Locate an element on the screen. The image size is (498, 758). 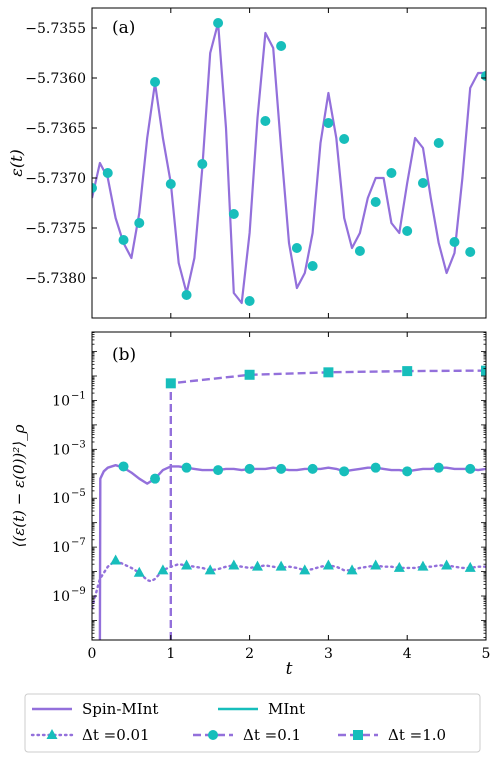
legend-label: MInt is located at coordinates (286, 709).